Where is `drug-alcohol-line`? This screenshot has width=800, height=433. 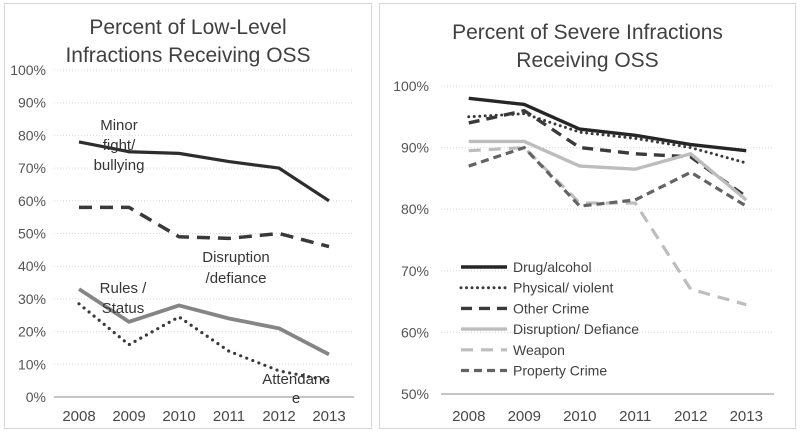 drug-alcohol-line is located at coordinates (607, 124).